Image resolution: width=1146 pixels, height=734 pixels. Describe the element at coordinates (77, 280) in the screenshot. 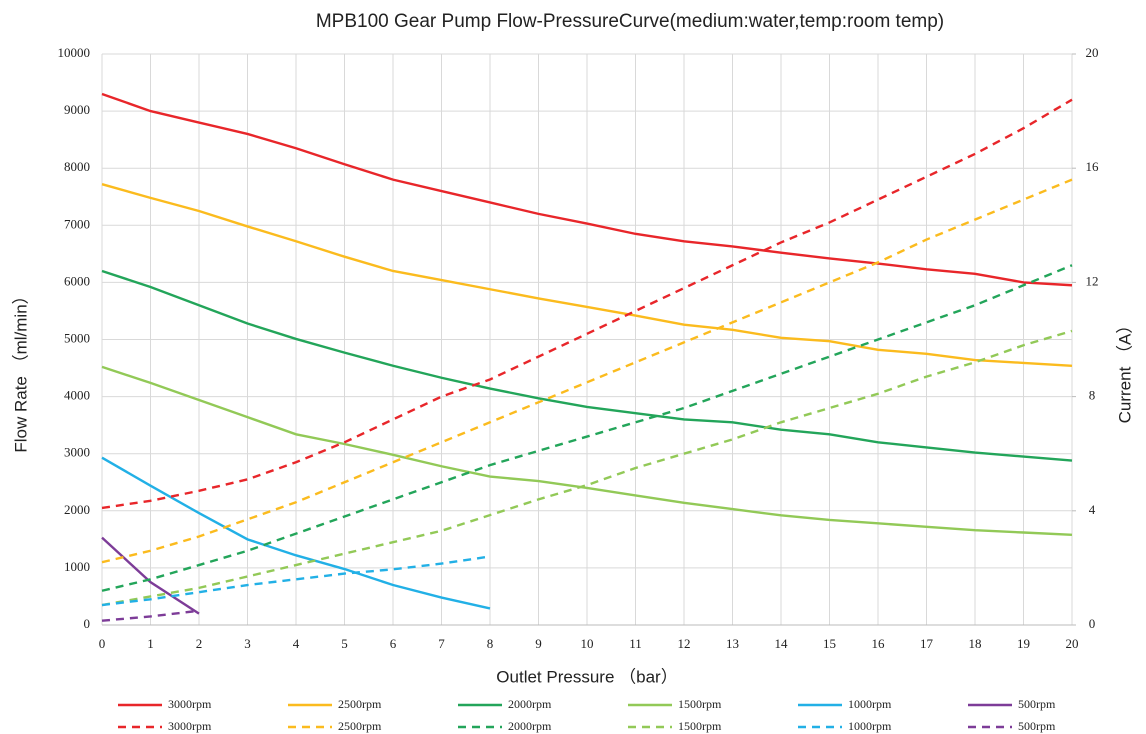

I see `y-tick-label: 6000` at that location.